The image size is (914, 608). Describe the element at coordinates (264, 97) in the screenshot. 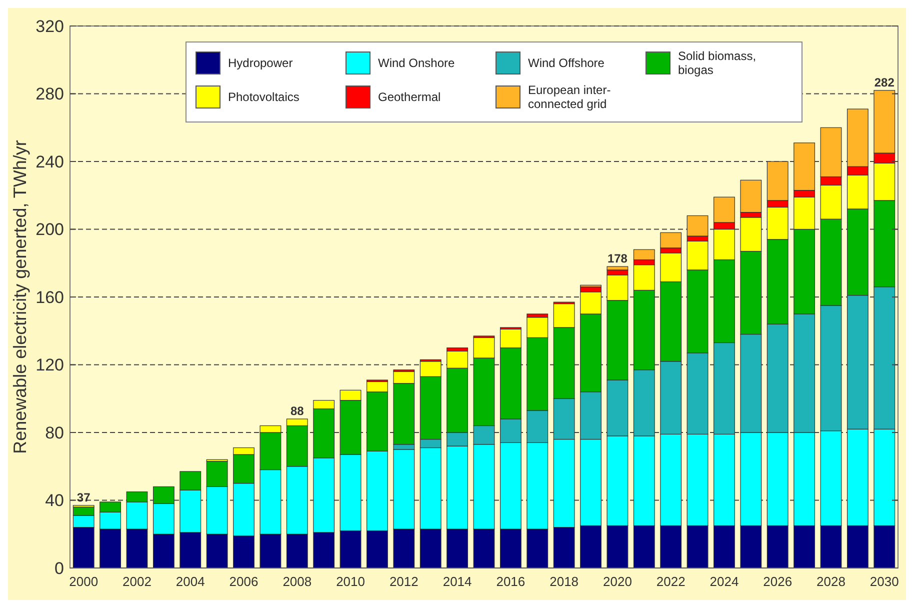

I see `legend-label: Photovoltaics` at that location.